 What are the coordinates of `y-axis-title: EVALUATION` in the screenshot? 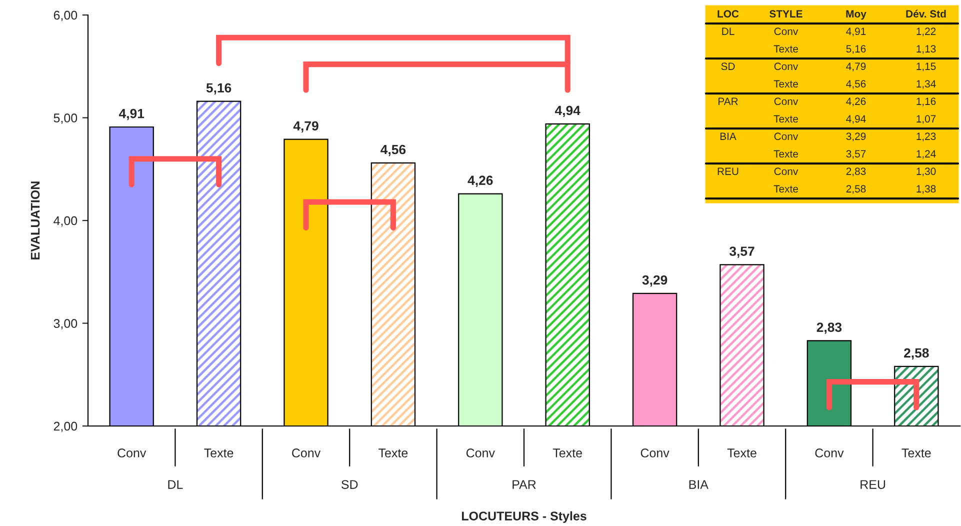 It's located at (35, 221).